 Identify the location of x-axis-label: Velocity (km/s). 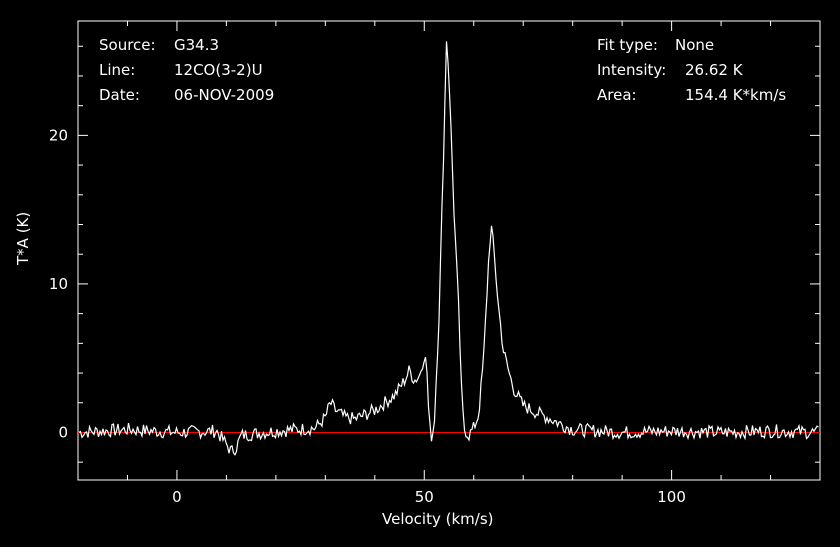
(438, 519).